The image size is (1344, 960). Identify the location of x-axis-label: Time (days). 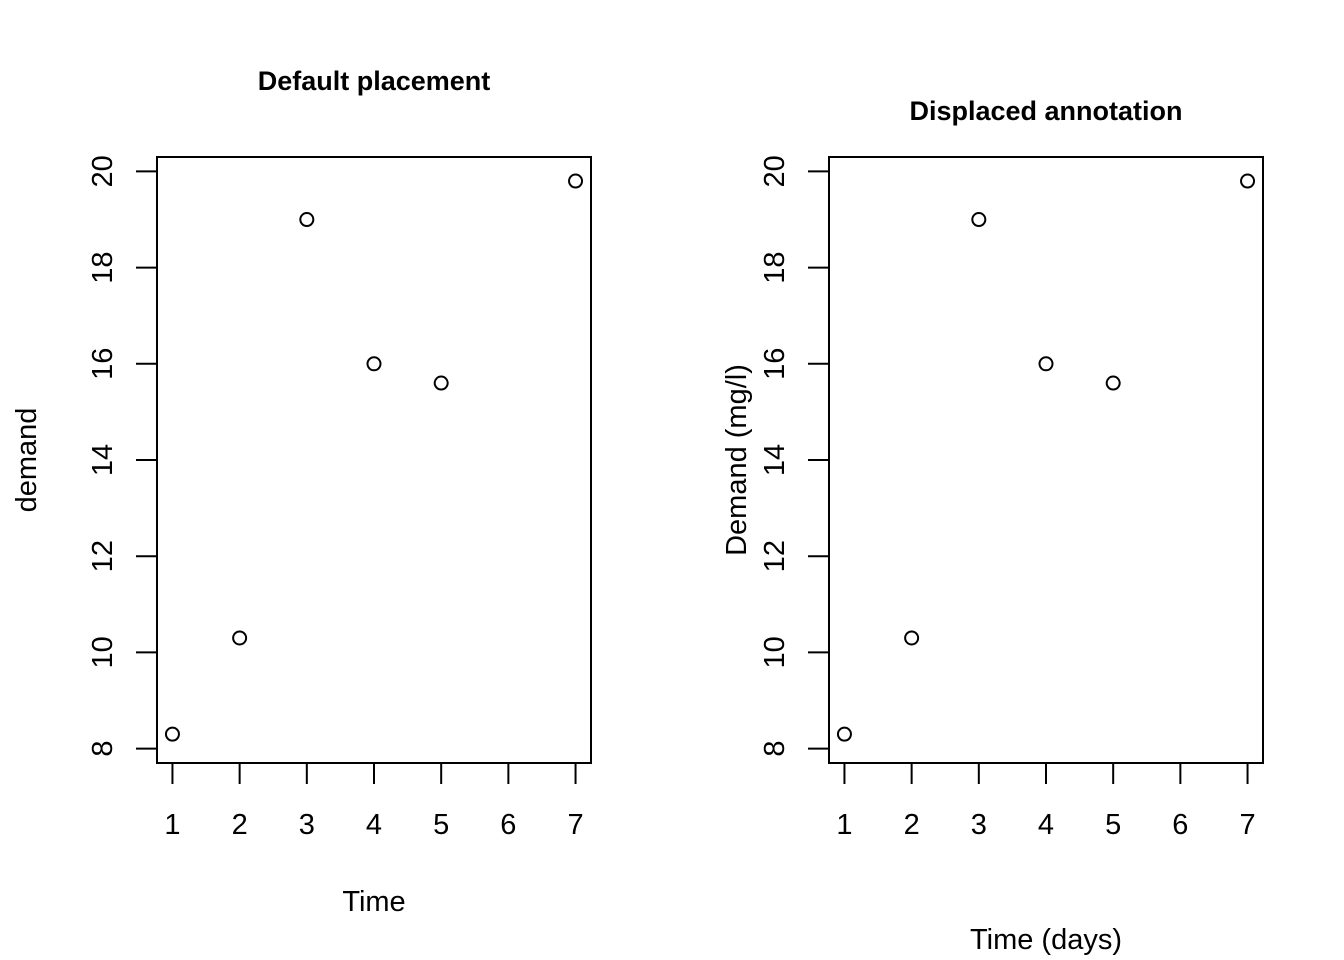
(1046, 940).